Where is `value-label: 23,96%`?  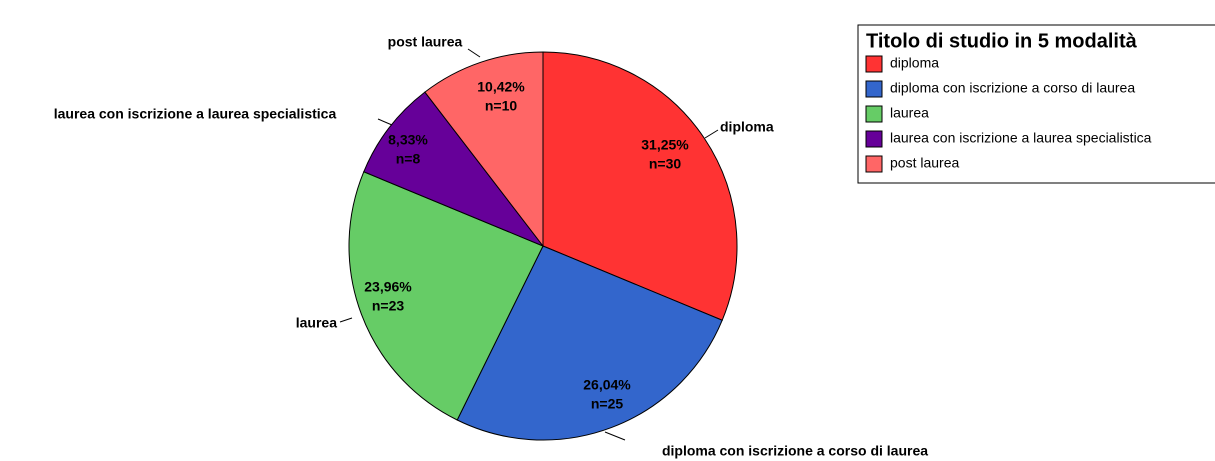
value-label: 23,96% is located at coordinates (388, 287).